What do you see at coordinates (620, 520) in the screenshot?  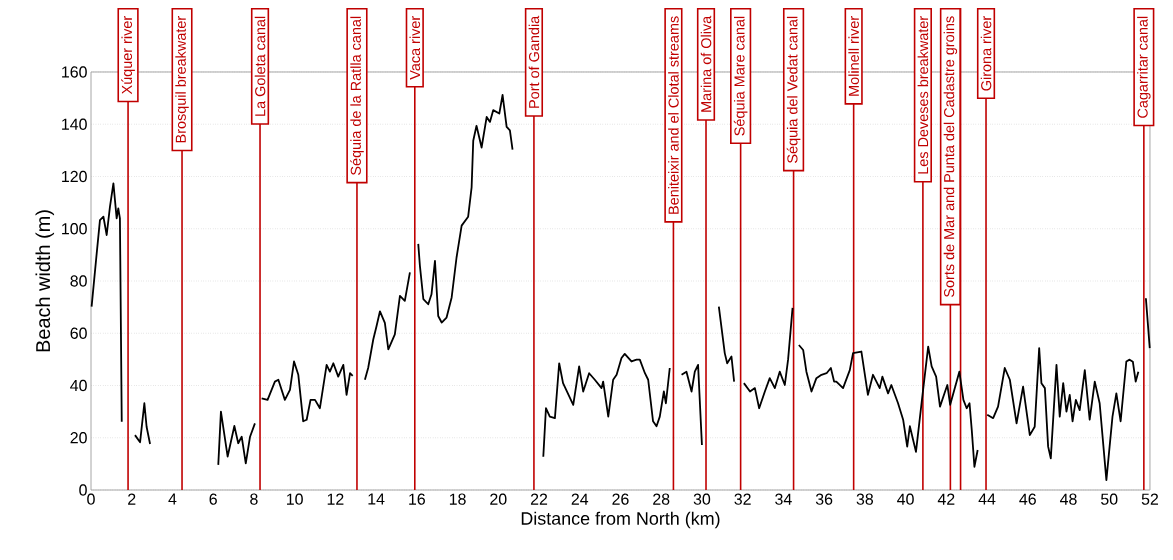 I see `x-axis-title: Distance from North (km)` at bounding box center [620, 520].